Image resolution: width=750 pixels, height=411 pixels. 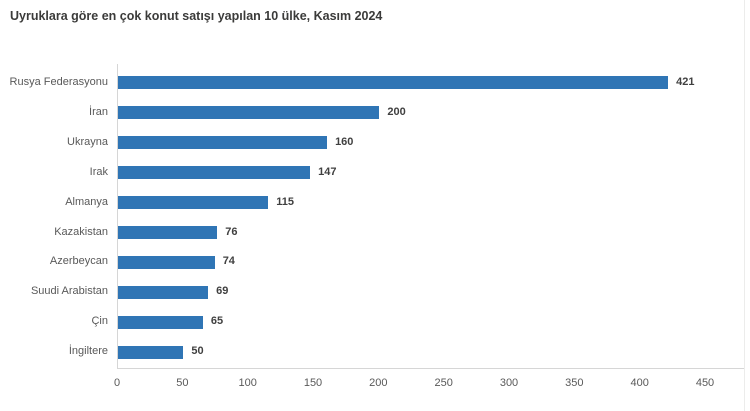 I want to click on value-label: 74, so click(x=228, y=261).